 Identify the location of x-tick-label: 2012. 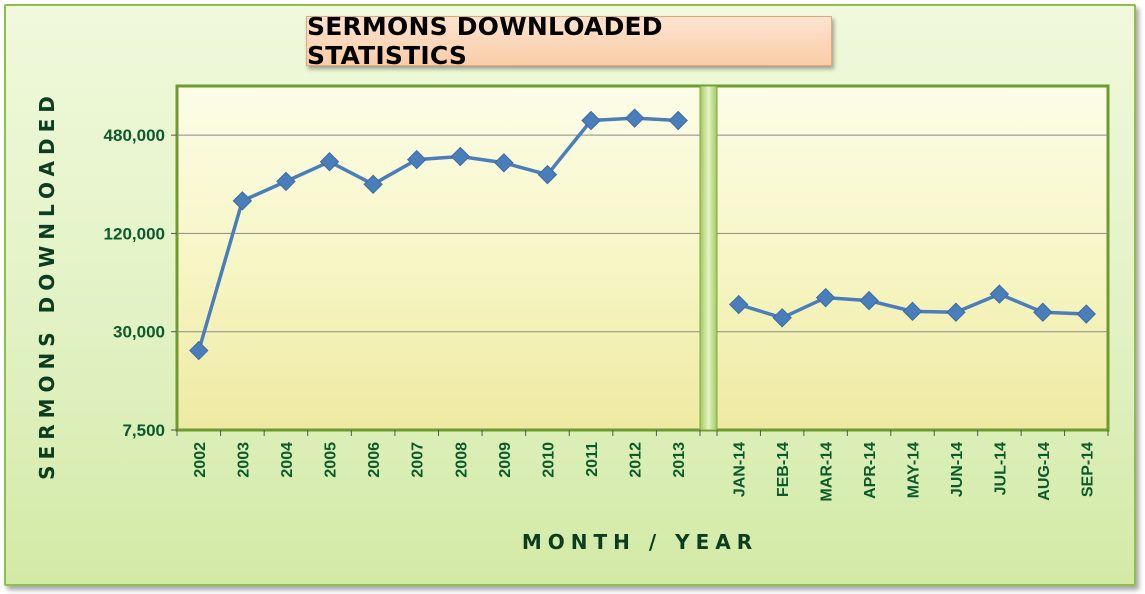
(636, 460).